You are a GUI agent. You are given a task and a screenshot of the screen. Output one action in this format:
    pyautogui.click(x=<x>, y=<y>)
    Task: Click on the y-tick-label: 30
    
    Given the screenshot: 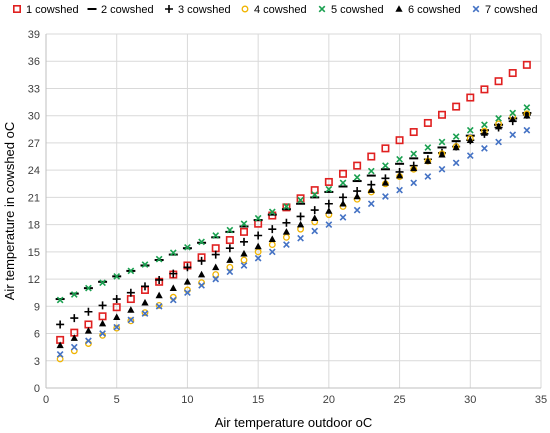 What is the action you would take?
    pyautogui.click(x=34, y=117)
    